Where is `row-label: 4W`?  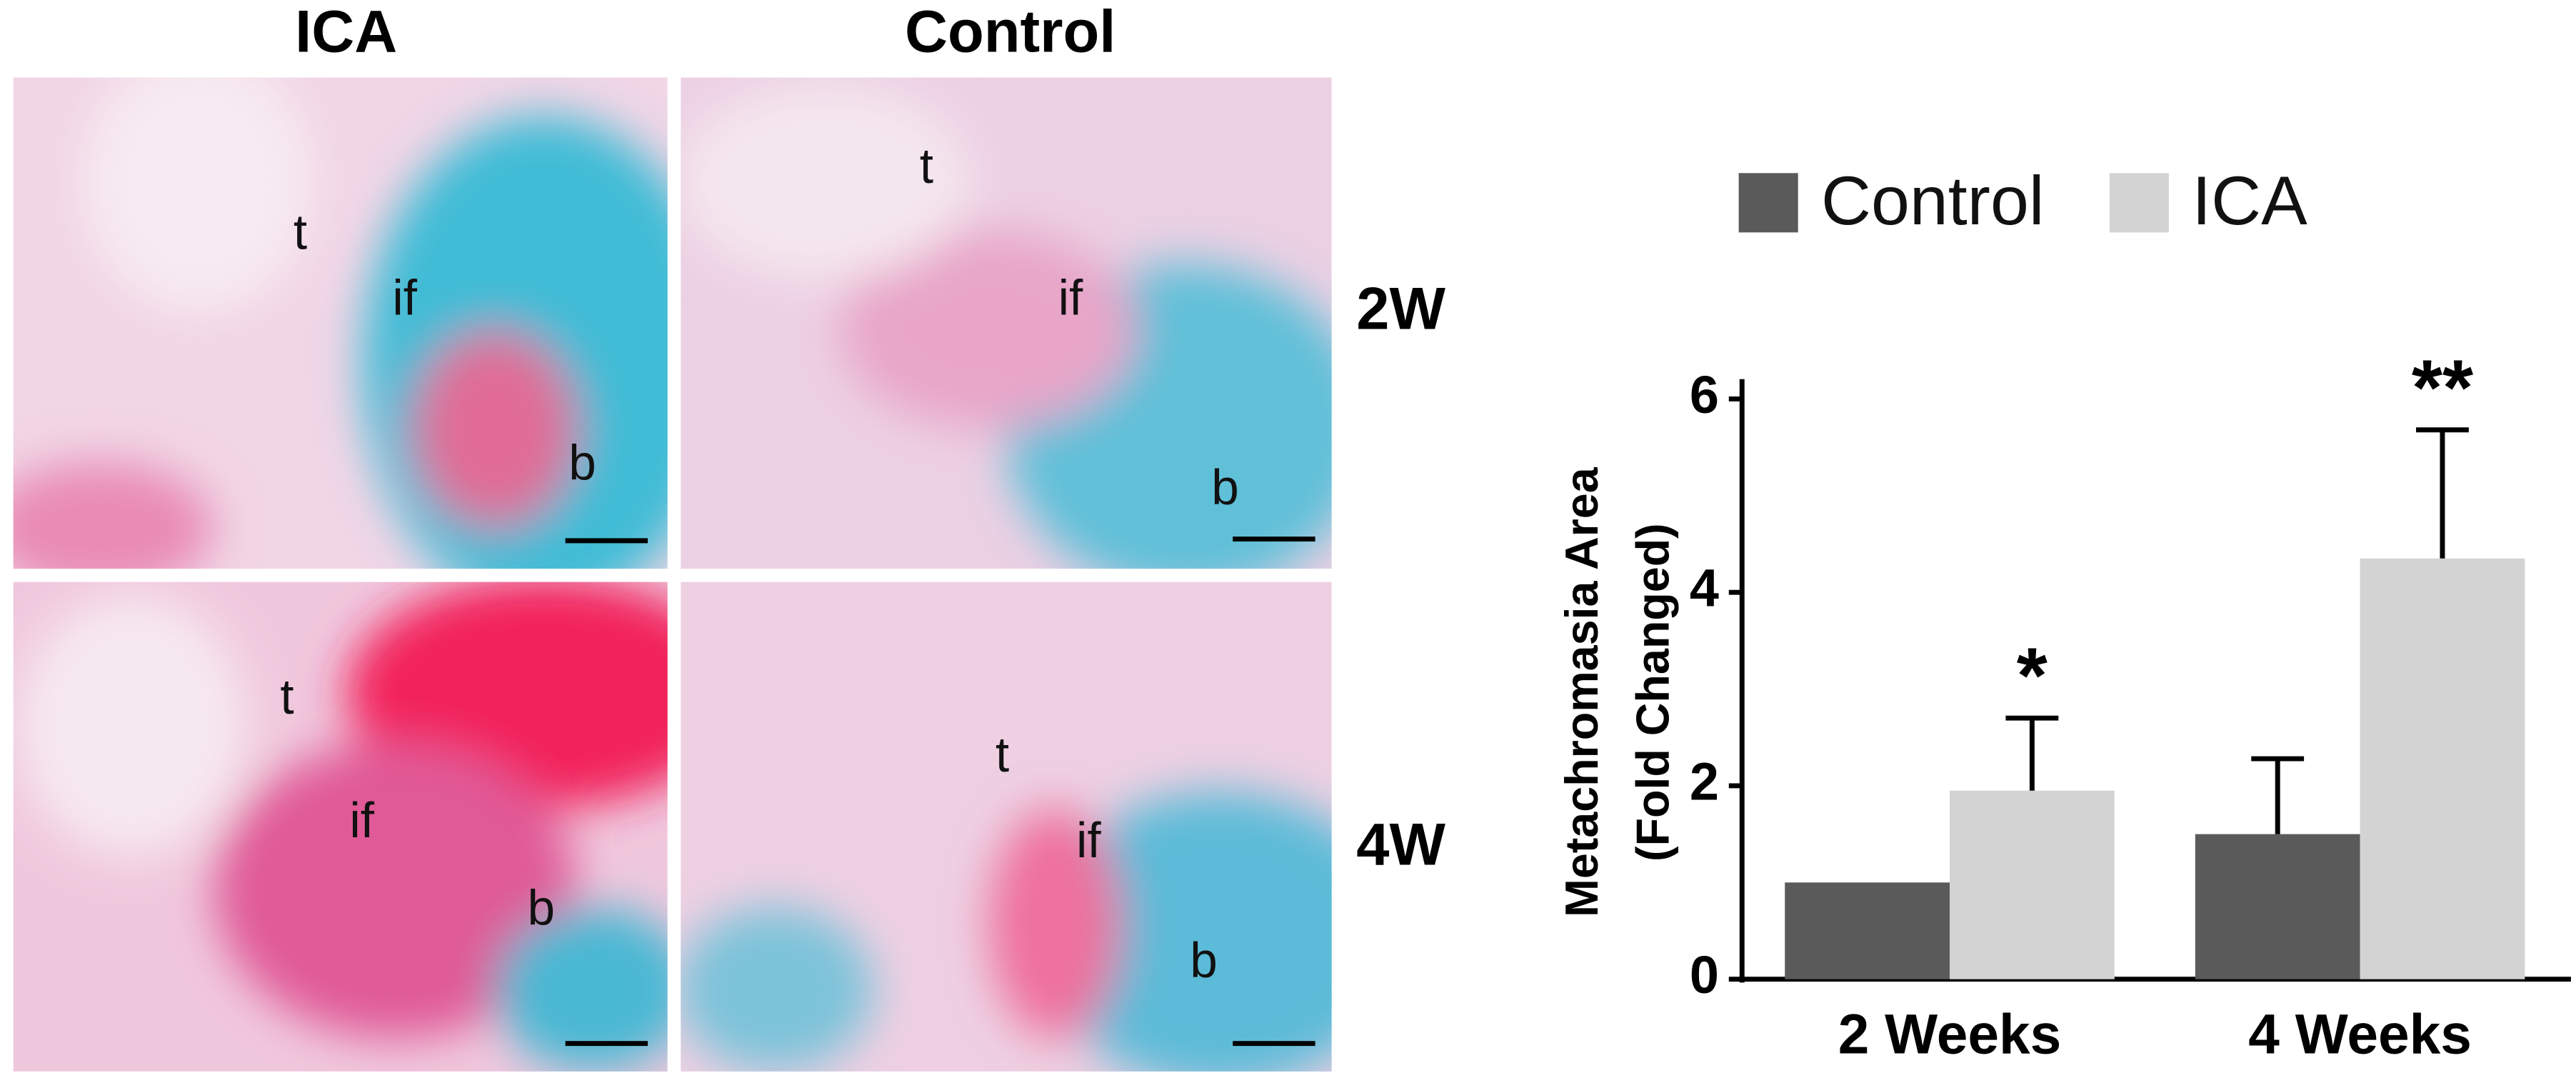
row-label: 4W is located at coordinates (1400, 844).